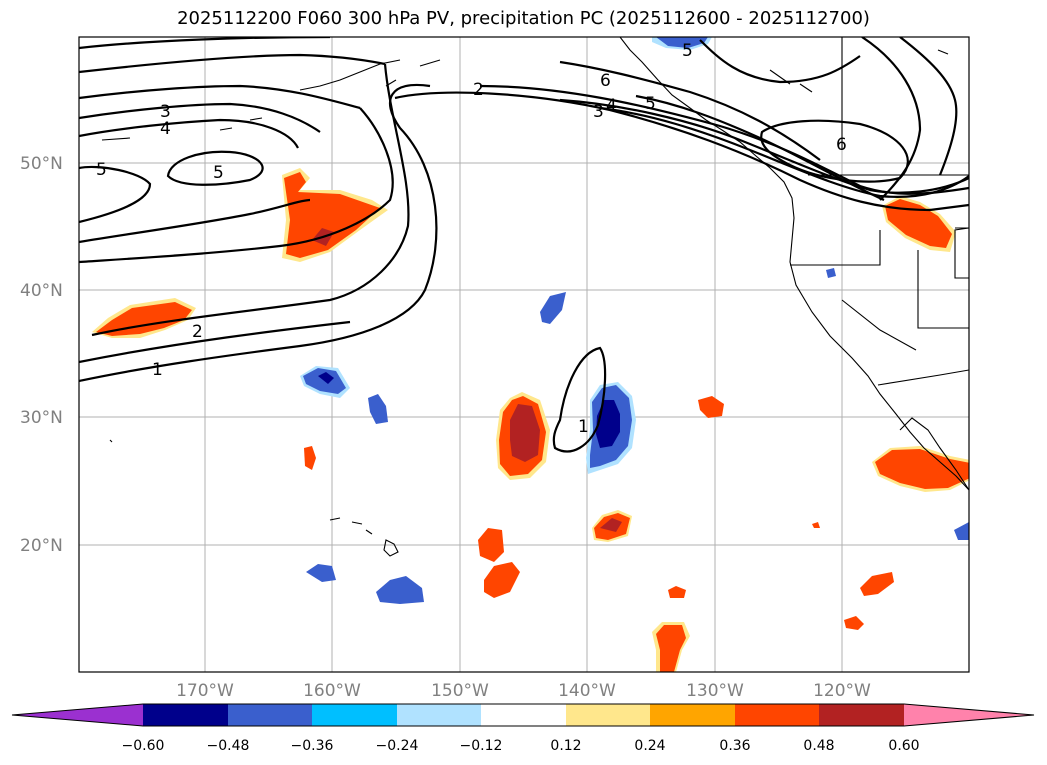 The width and height of the screenshot is (1047, 765). Describe the element at coordinates (734, 746) in the screenshot. I see `colorbar-tick-label: 0.36` at that location.